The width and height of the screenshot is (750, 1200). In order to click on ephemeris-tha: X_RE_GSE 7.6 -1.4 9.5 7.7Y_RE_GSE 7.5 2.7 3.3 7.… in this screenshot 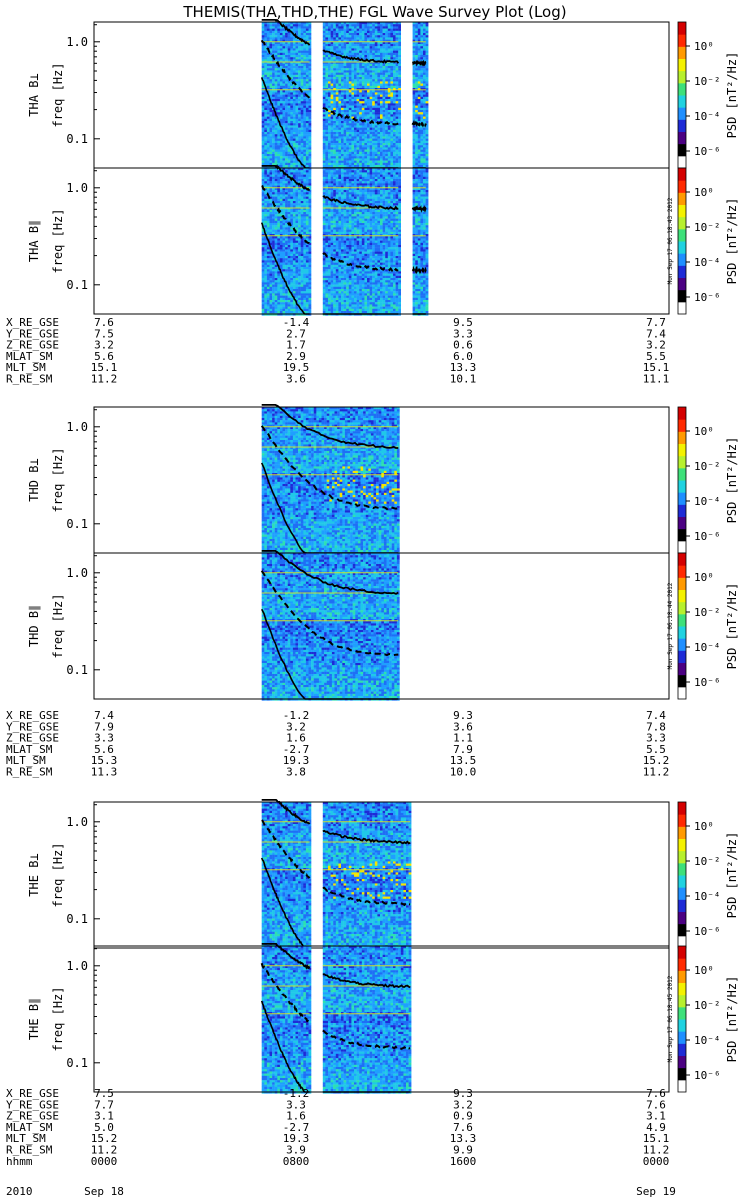, I will do `click(337, 351)`.